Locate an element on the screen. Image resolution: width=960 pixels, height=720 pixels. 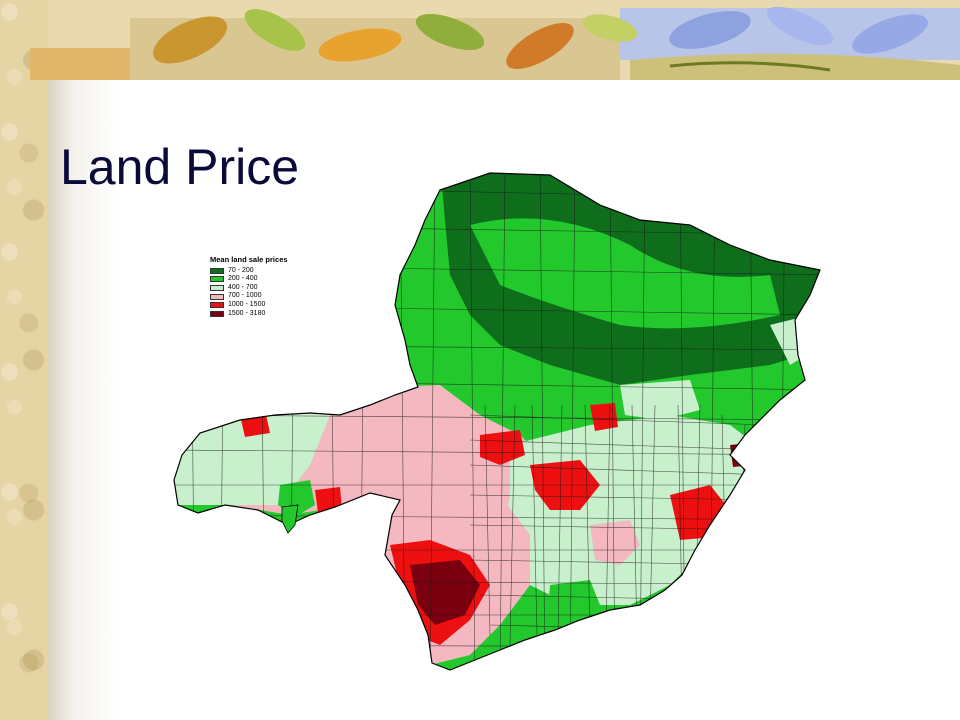
legend-label: 70 - 200 is located at coordinates (241, 270).